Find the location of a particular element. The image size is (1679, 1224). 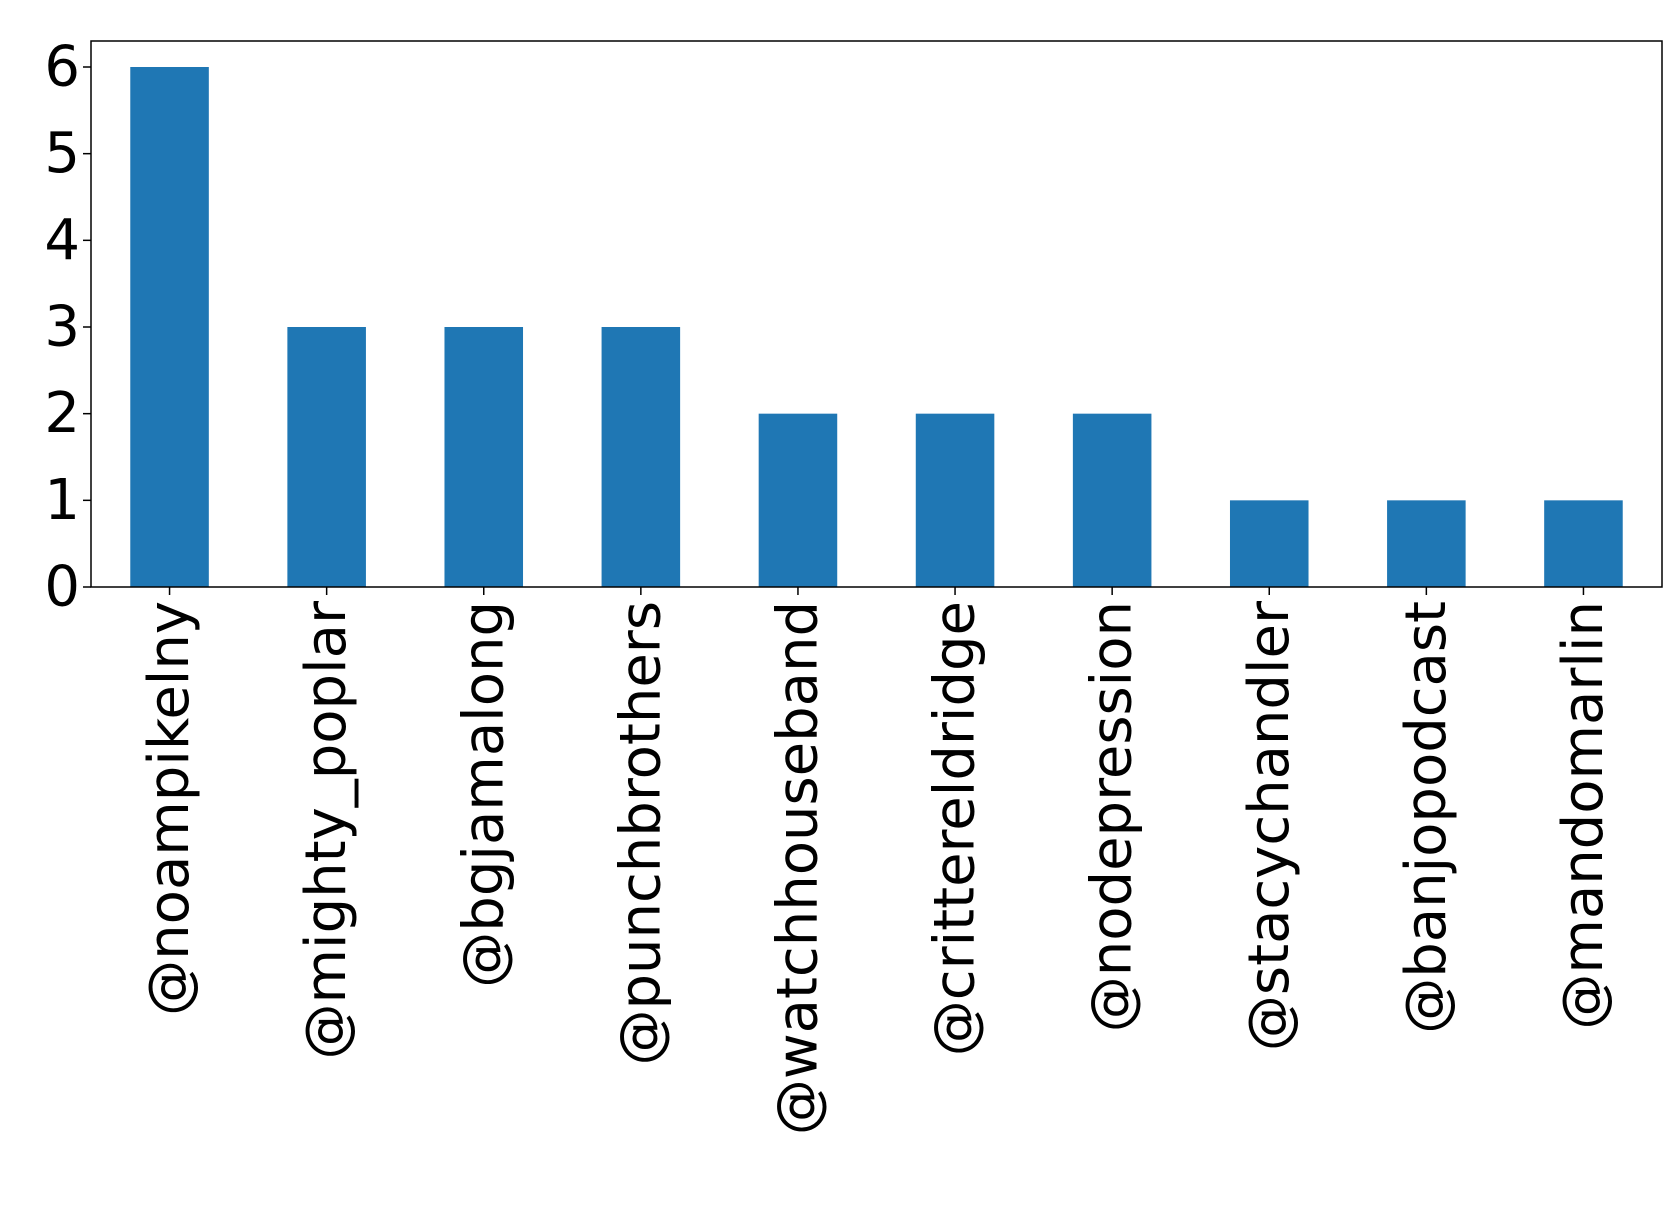

bar-watchhouseband is located at coordinates (798, 500).